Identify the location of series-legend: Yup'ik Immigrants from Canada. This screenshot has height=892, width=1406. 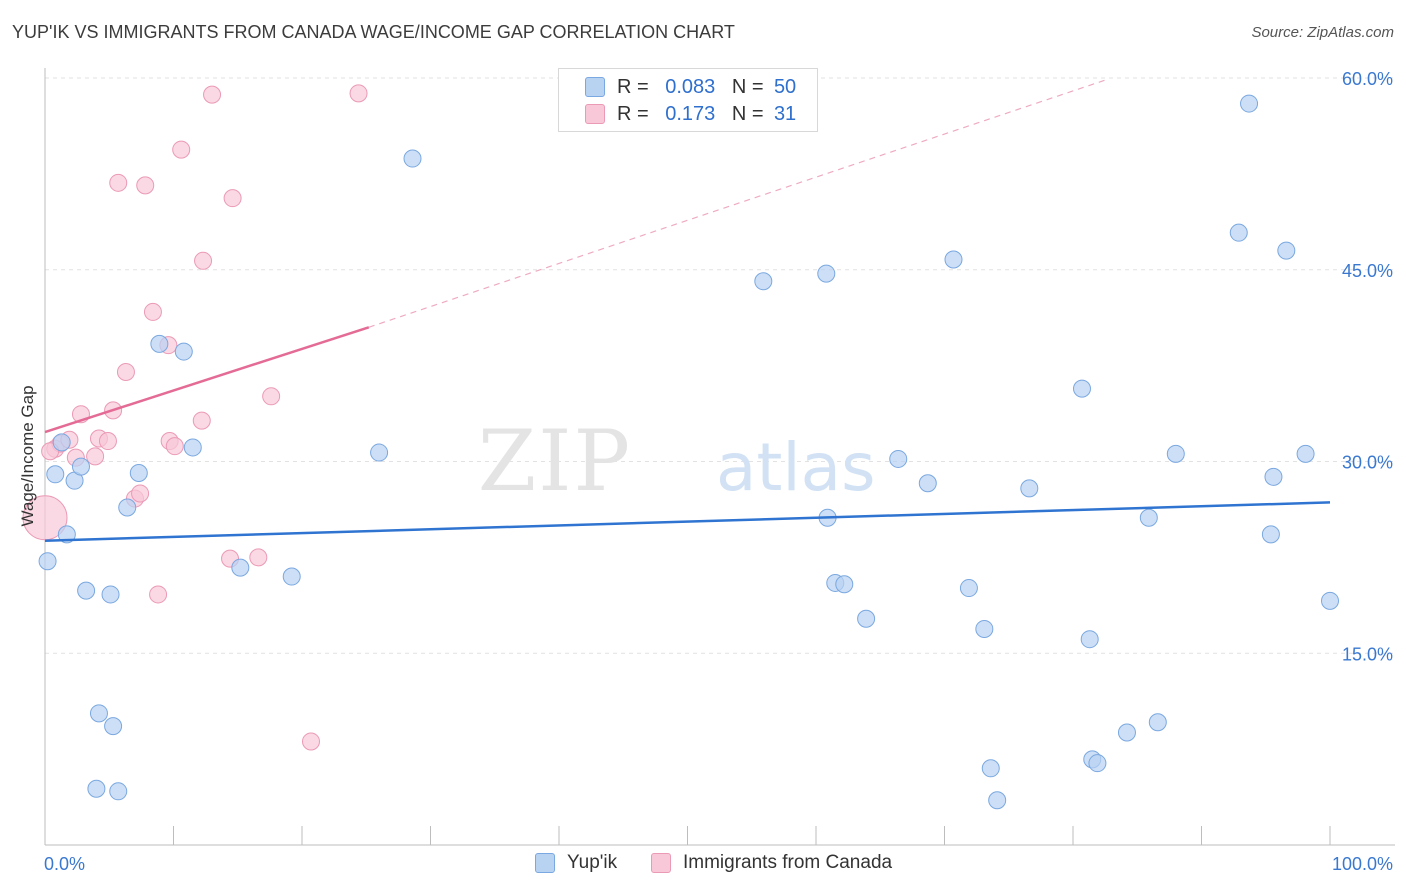
(703, 865).